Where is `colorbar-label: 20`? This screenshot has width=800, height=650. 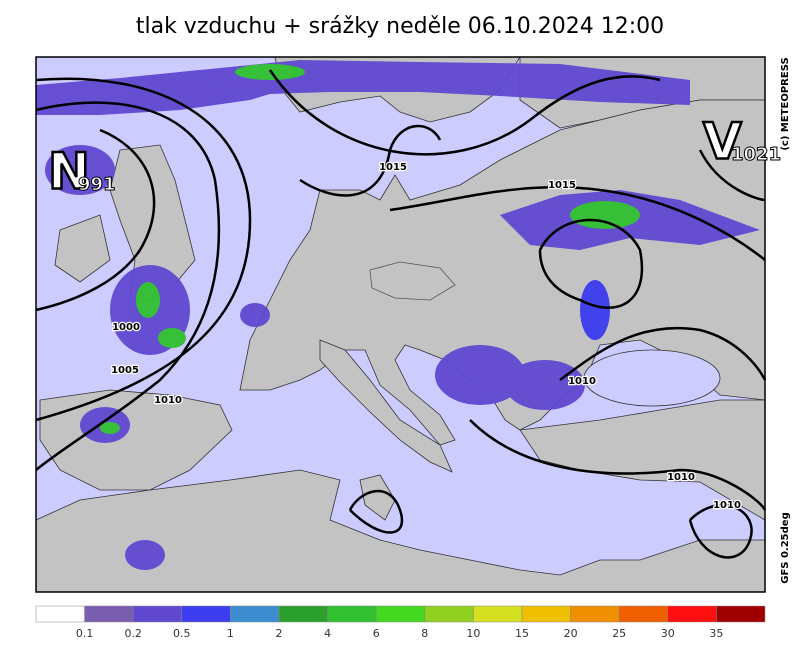 colorbar-label: 20 is located at coordinates (571, 633).